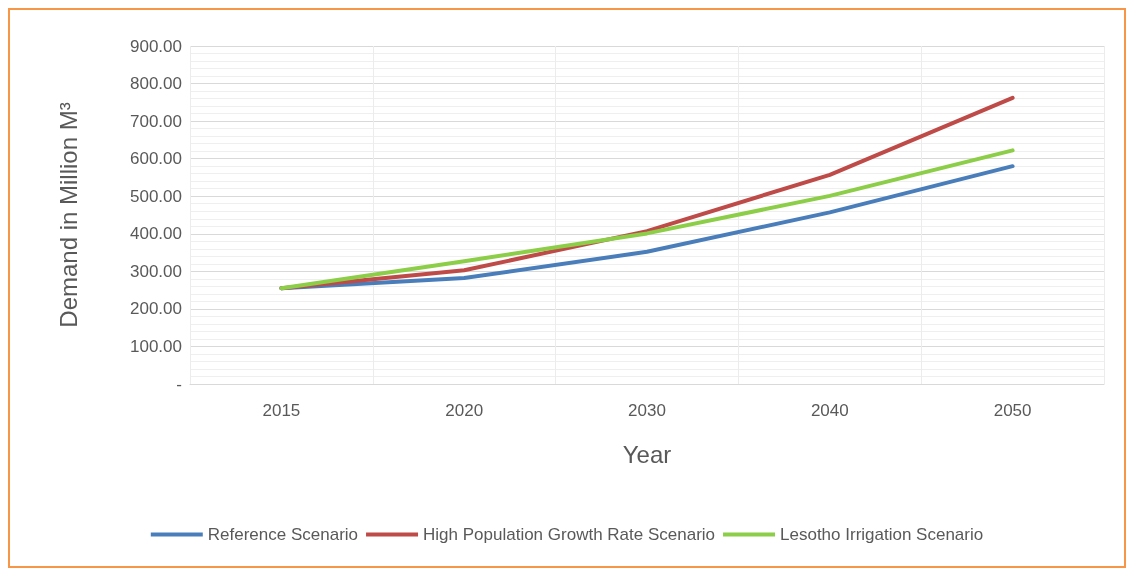 The width and height of the screenshot is (1138, 580). What do you see at coordinates (156, 46) in the screenshot?
I see `y-tick-label: 900.00` at bounding box center [156, 46].